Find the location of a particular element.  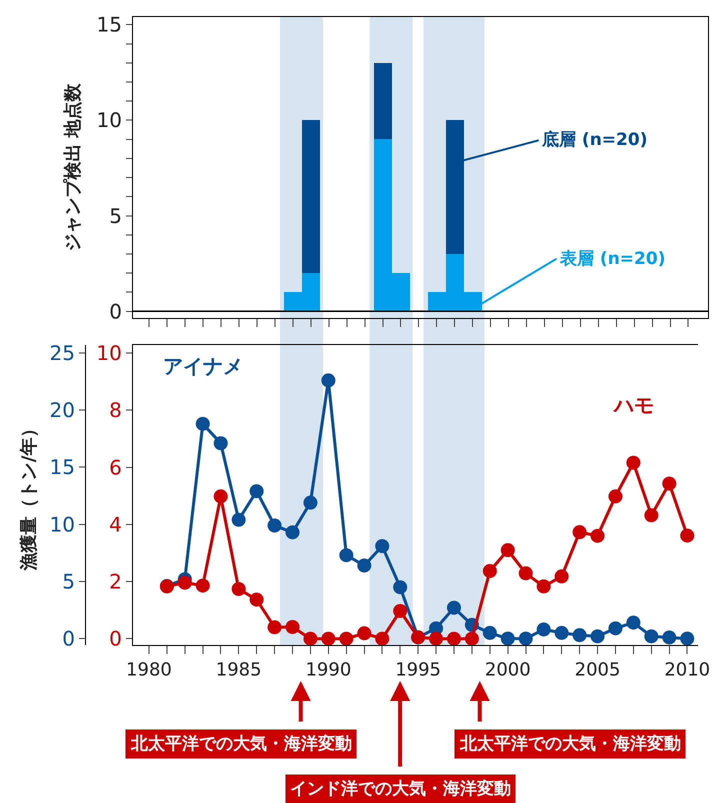

text: ハモ is located at coordinates (633, 405).